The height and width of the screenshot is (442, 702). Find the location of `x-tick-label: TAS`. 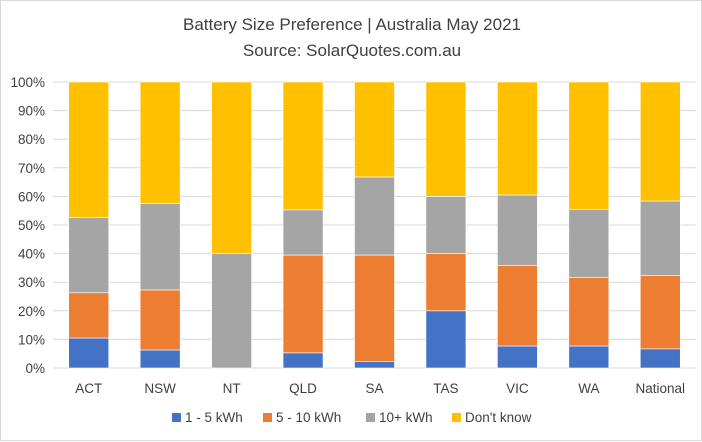

x-tick-label: TAS is located at coordinates (445, 388).